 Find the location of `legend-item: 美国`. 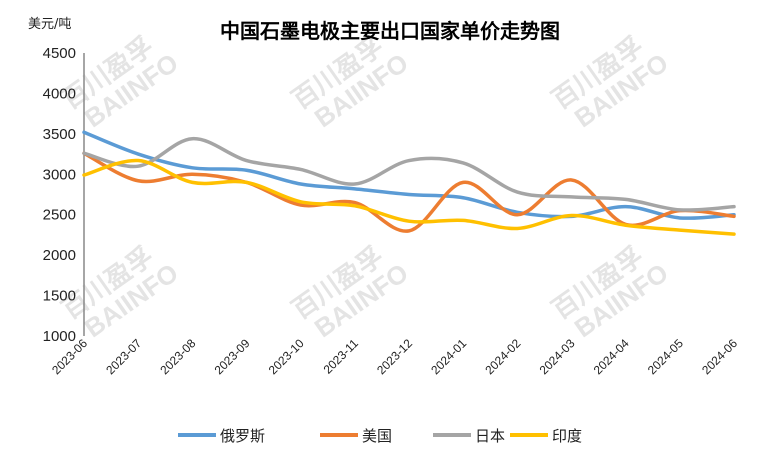

legend-item: 美国 is located at coordinates (356, 436).